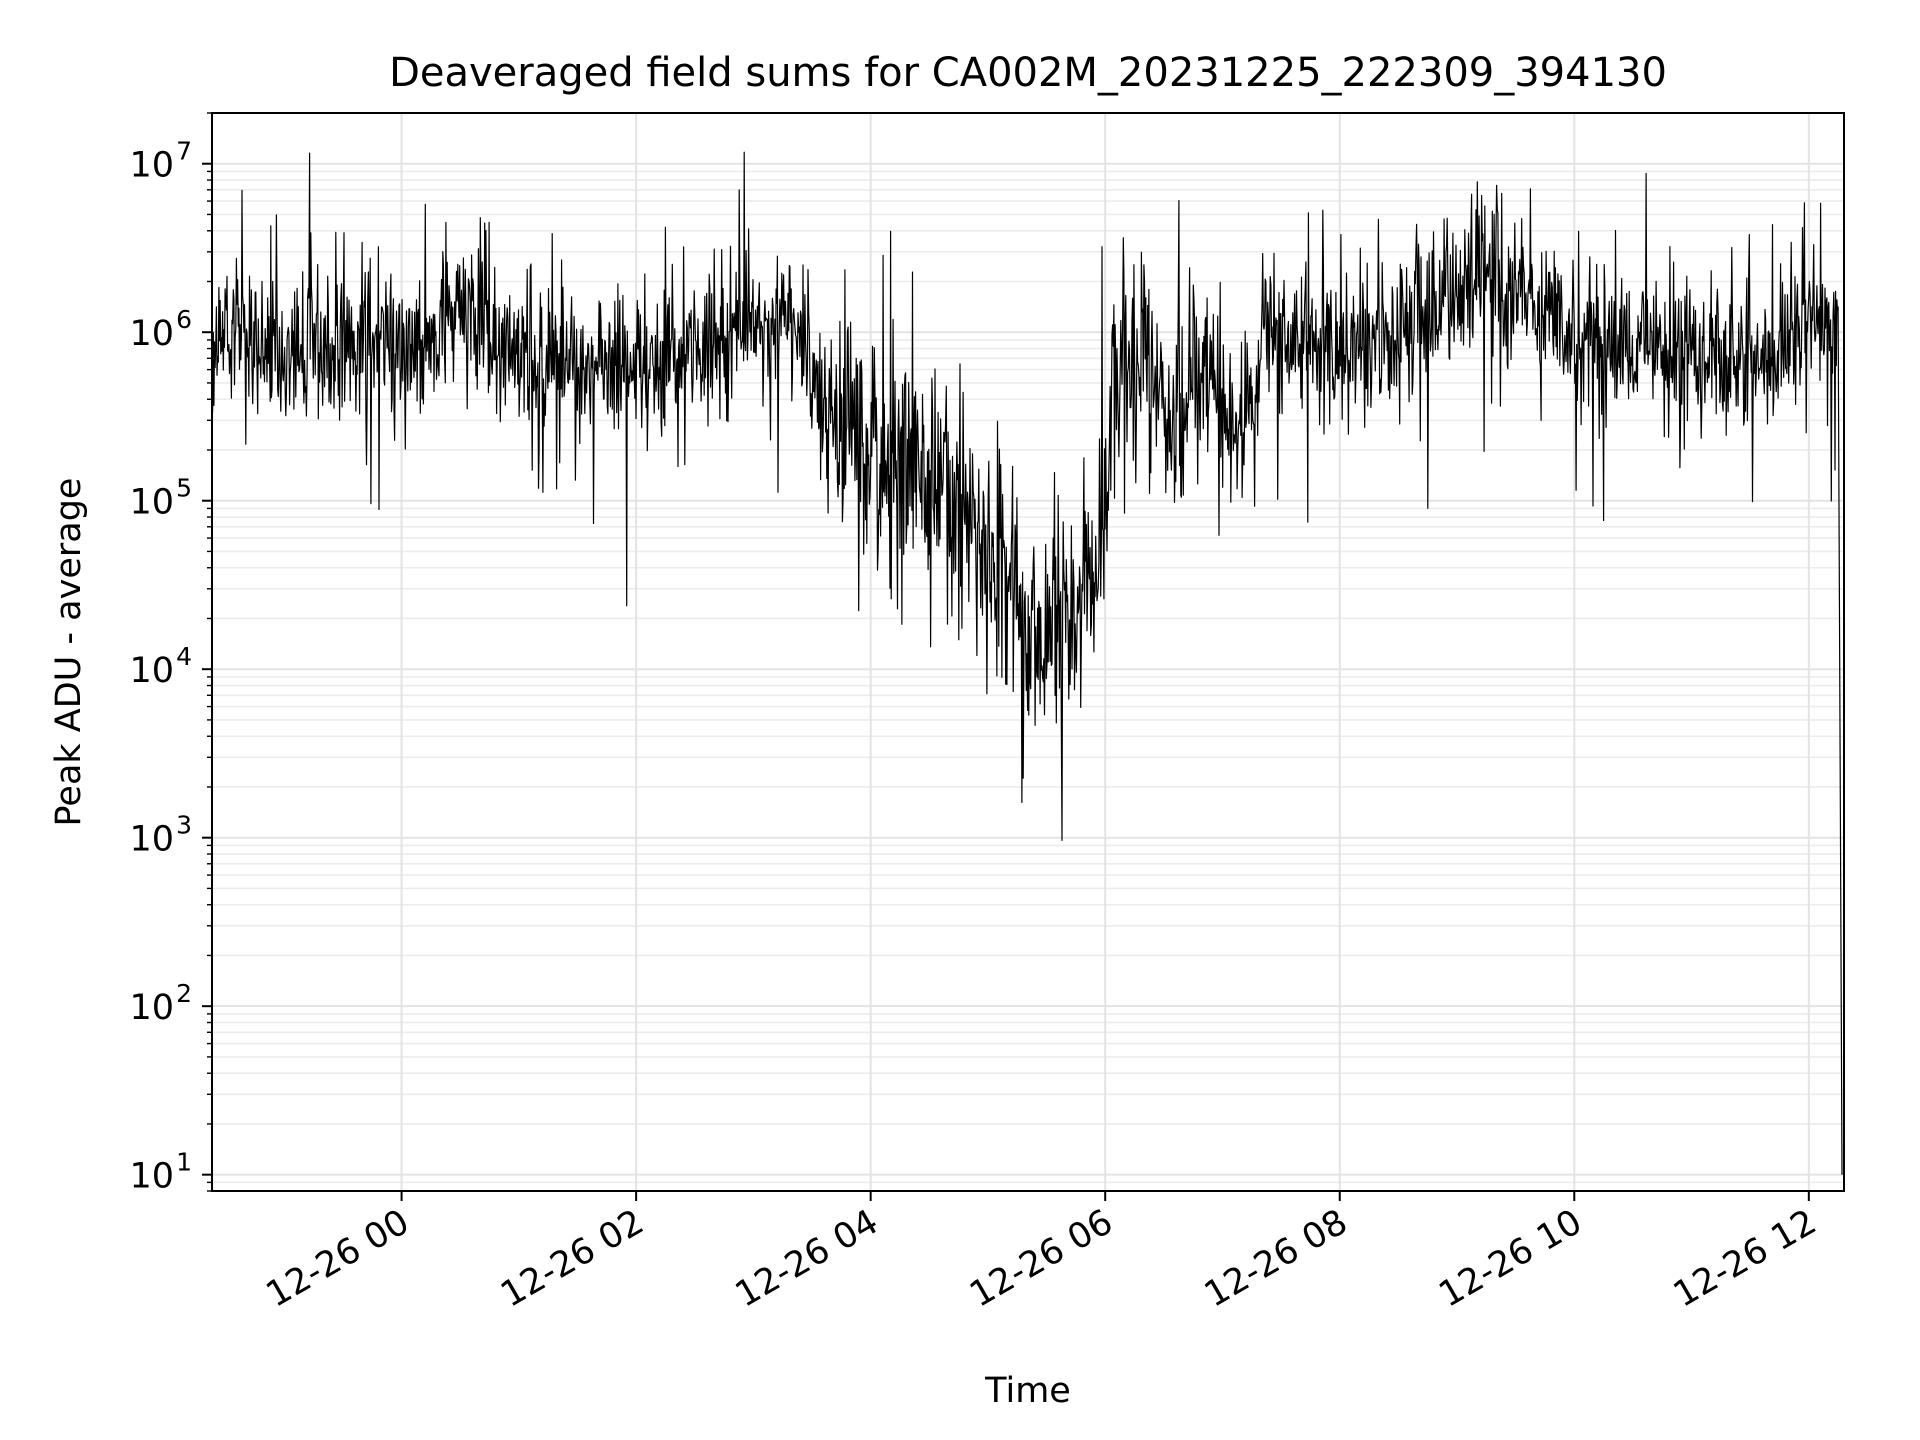 The image size is (1920, 1440). Describe the element at coordinates (1027, 1391) in the screenshot. I see `x-axis-label: Time` at that location.